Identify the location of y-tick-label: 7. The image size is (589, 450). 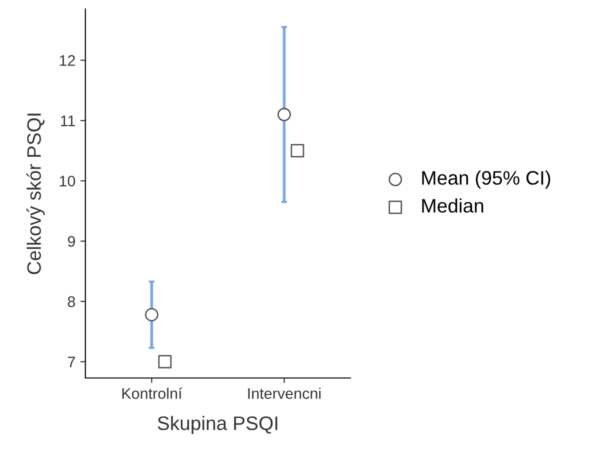
(71, 362).